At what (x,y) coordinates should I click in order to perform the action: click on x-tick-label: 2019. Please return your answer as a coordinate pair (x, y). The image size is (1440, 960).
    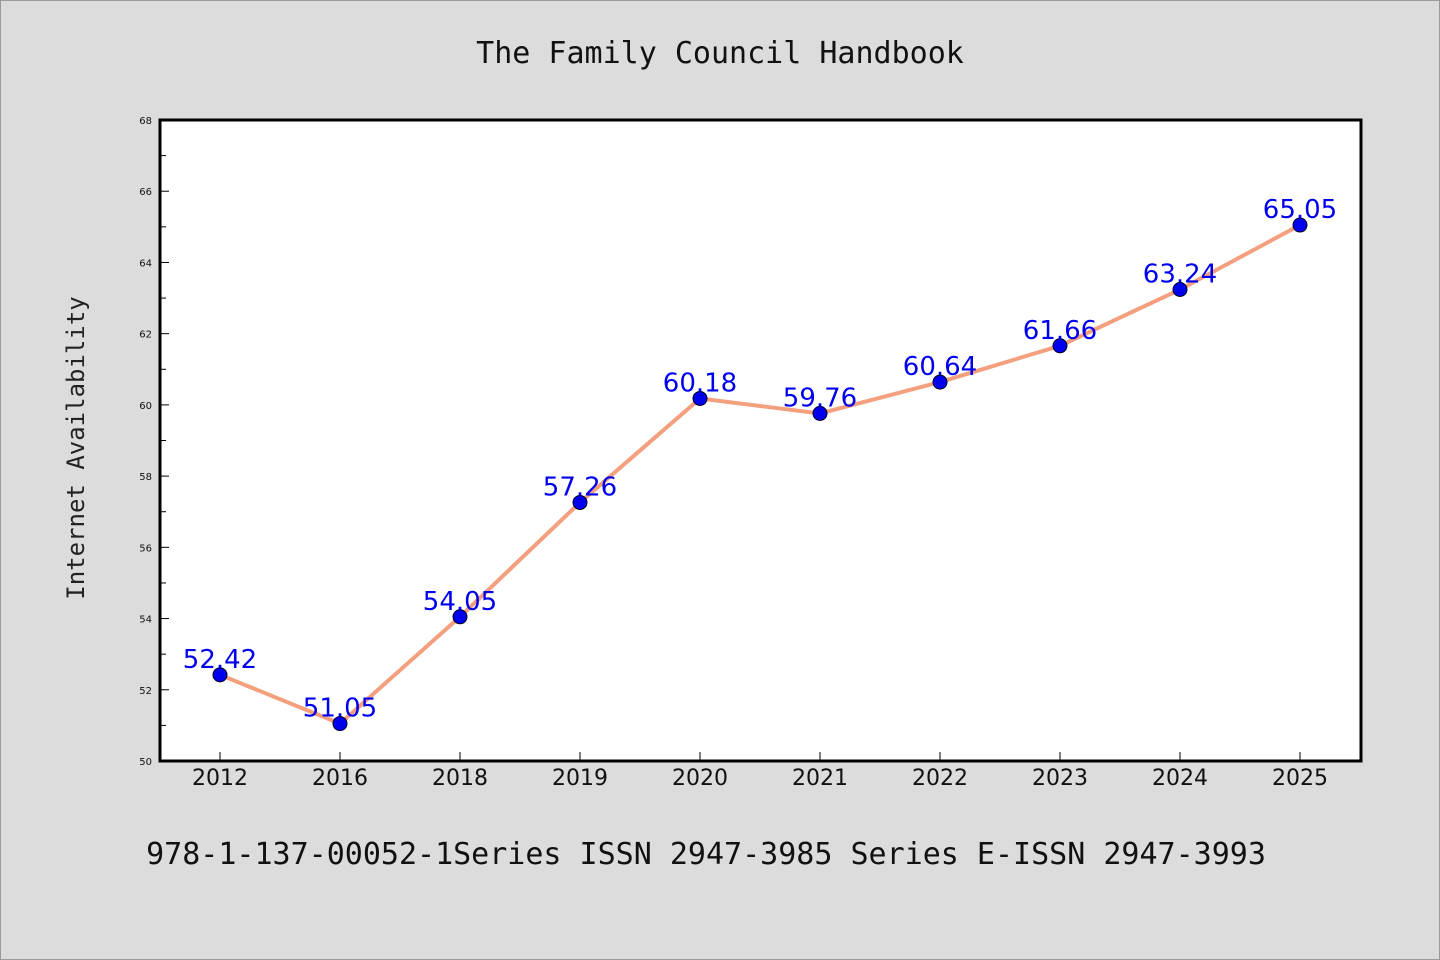
    Looking at the image, I should click on (580, 778).